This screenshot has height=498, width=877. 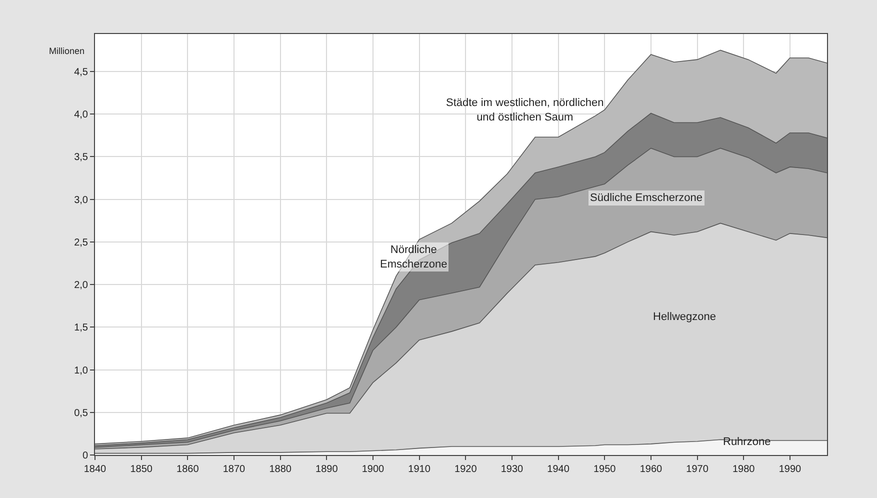 I want to click on x-tick-label: 1890, so click(x=327, y=469).